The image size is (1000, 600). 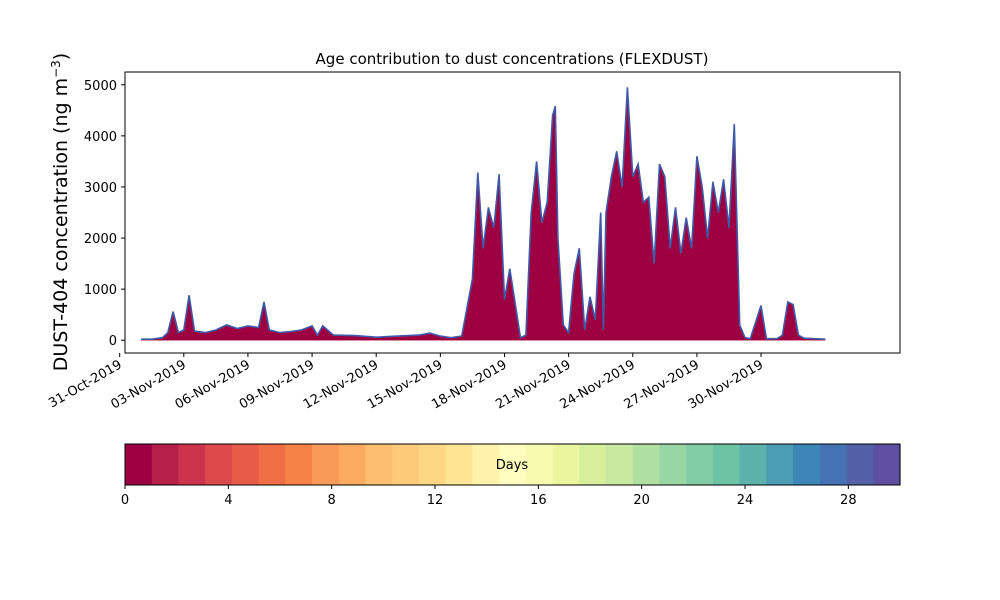 I want to click on colorbar-tick-label: 24, so click(x=745, y=500).